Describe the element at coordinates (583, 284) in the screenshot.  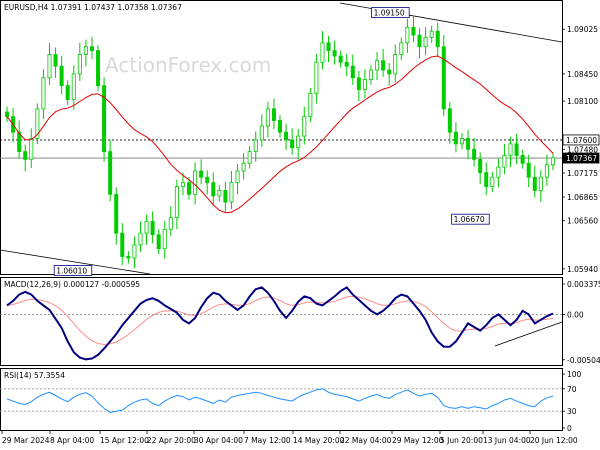
I see `macd-y-tick-label: 0.003375` at that location.